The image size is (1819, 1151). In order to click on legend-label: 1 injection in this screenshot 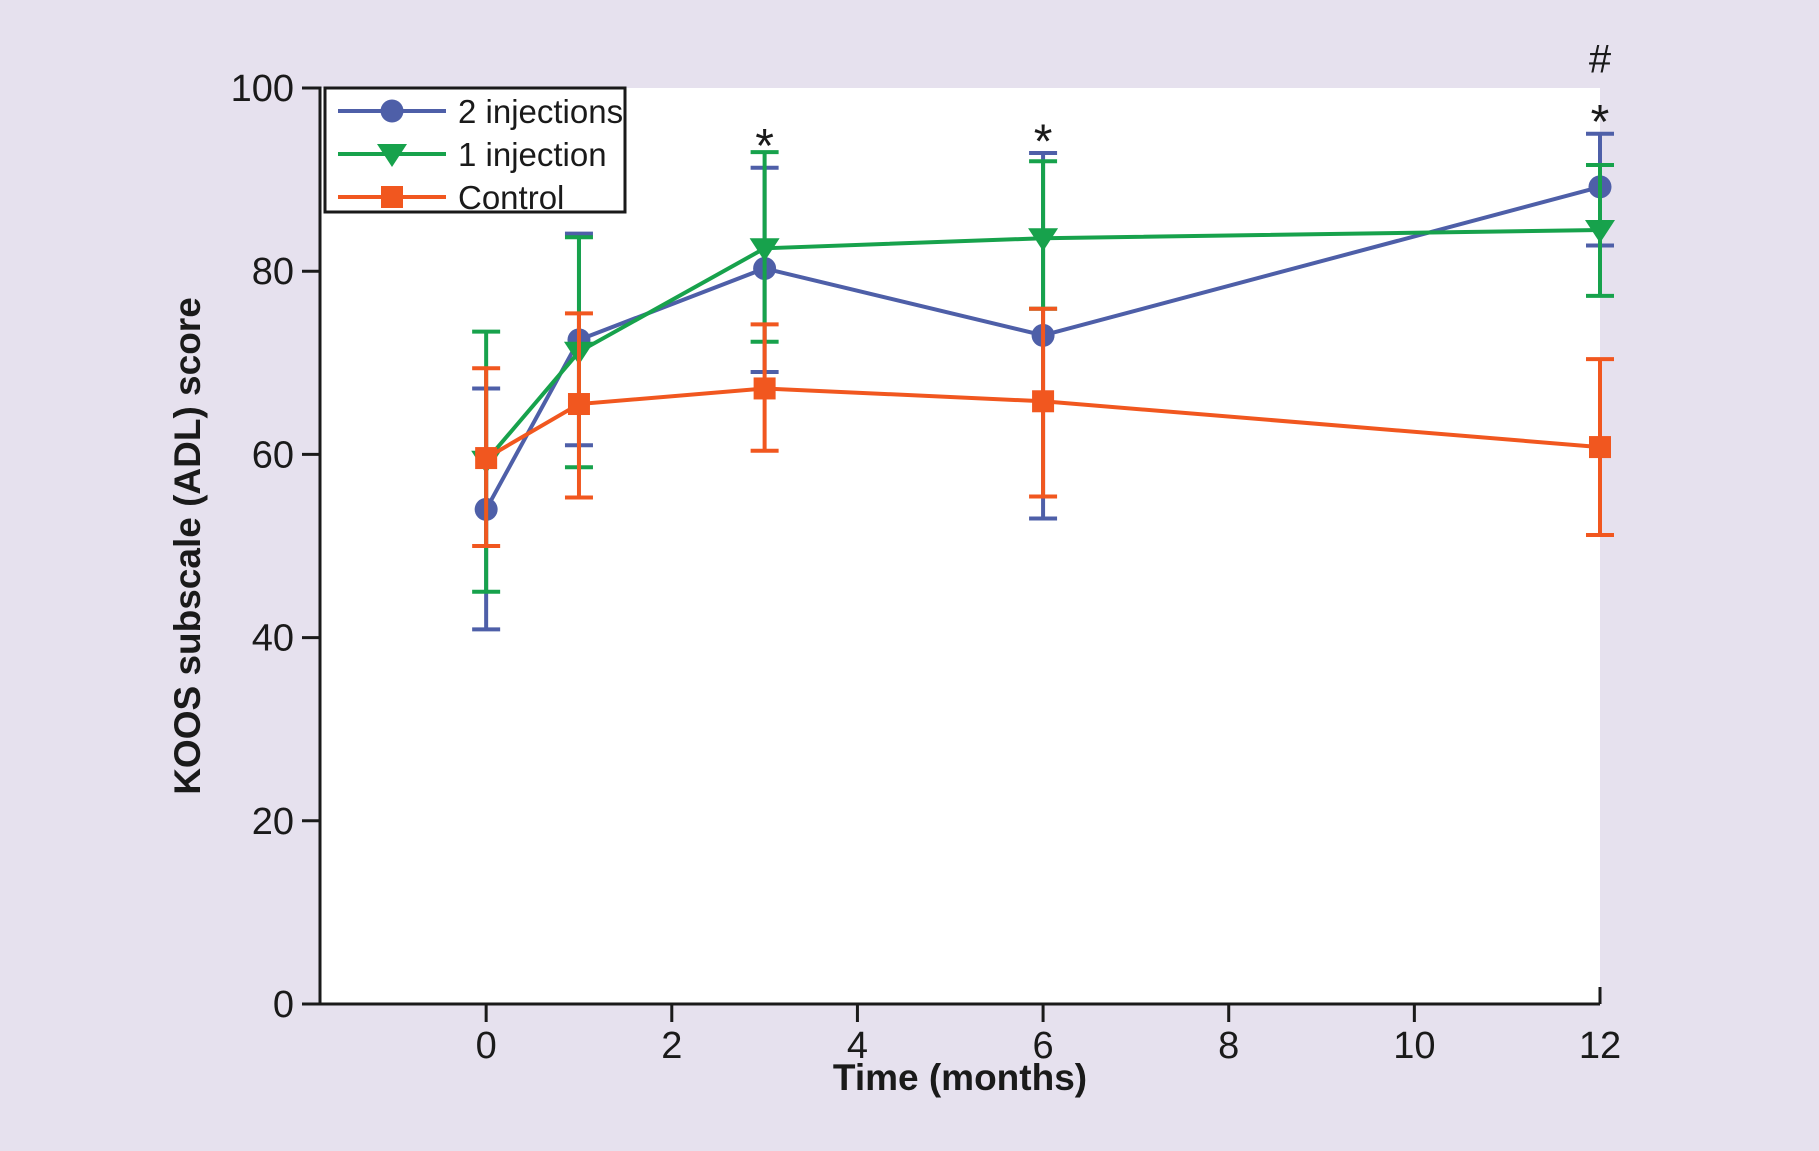, I will do `click(532, 154)`.